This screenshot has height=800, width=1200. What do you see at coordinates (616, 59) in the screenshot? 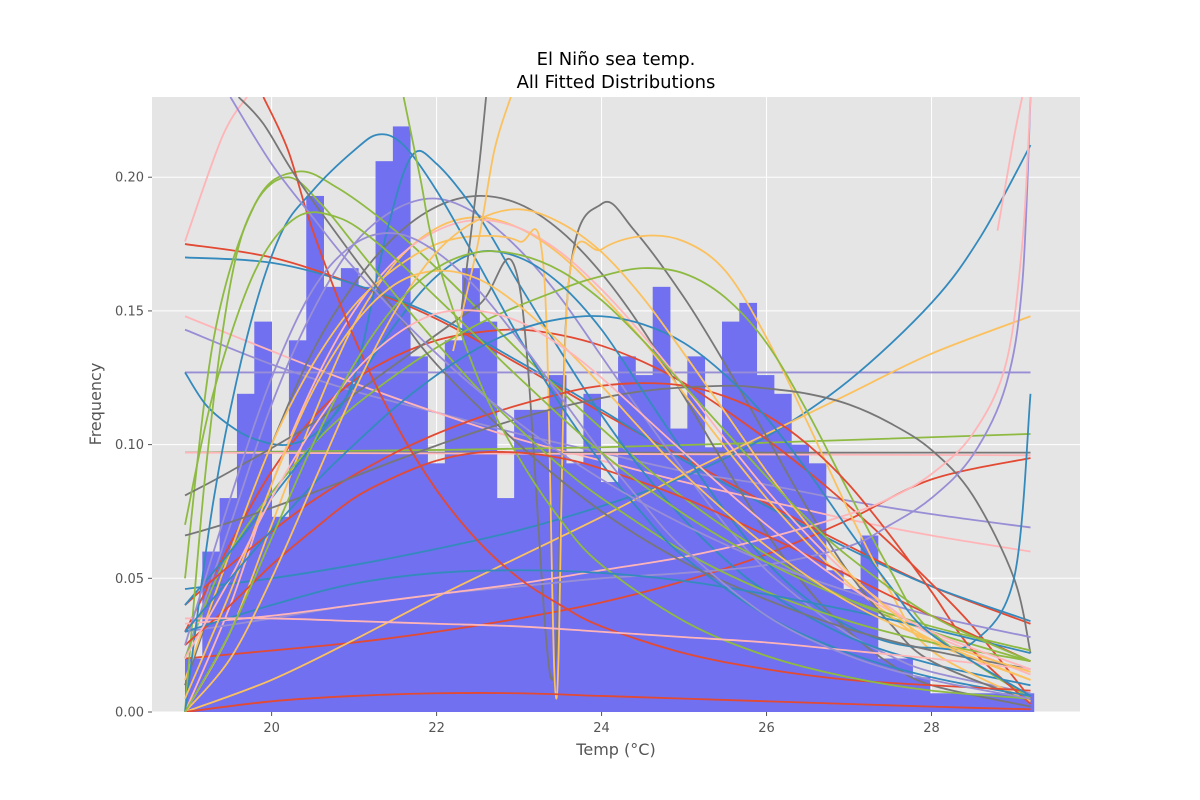
I see `chart-title-line-1: El Niño sea temp.` at bounding box center [616, 59].